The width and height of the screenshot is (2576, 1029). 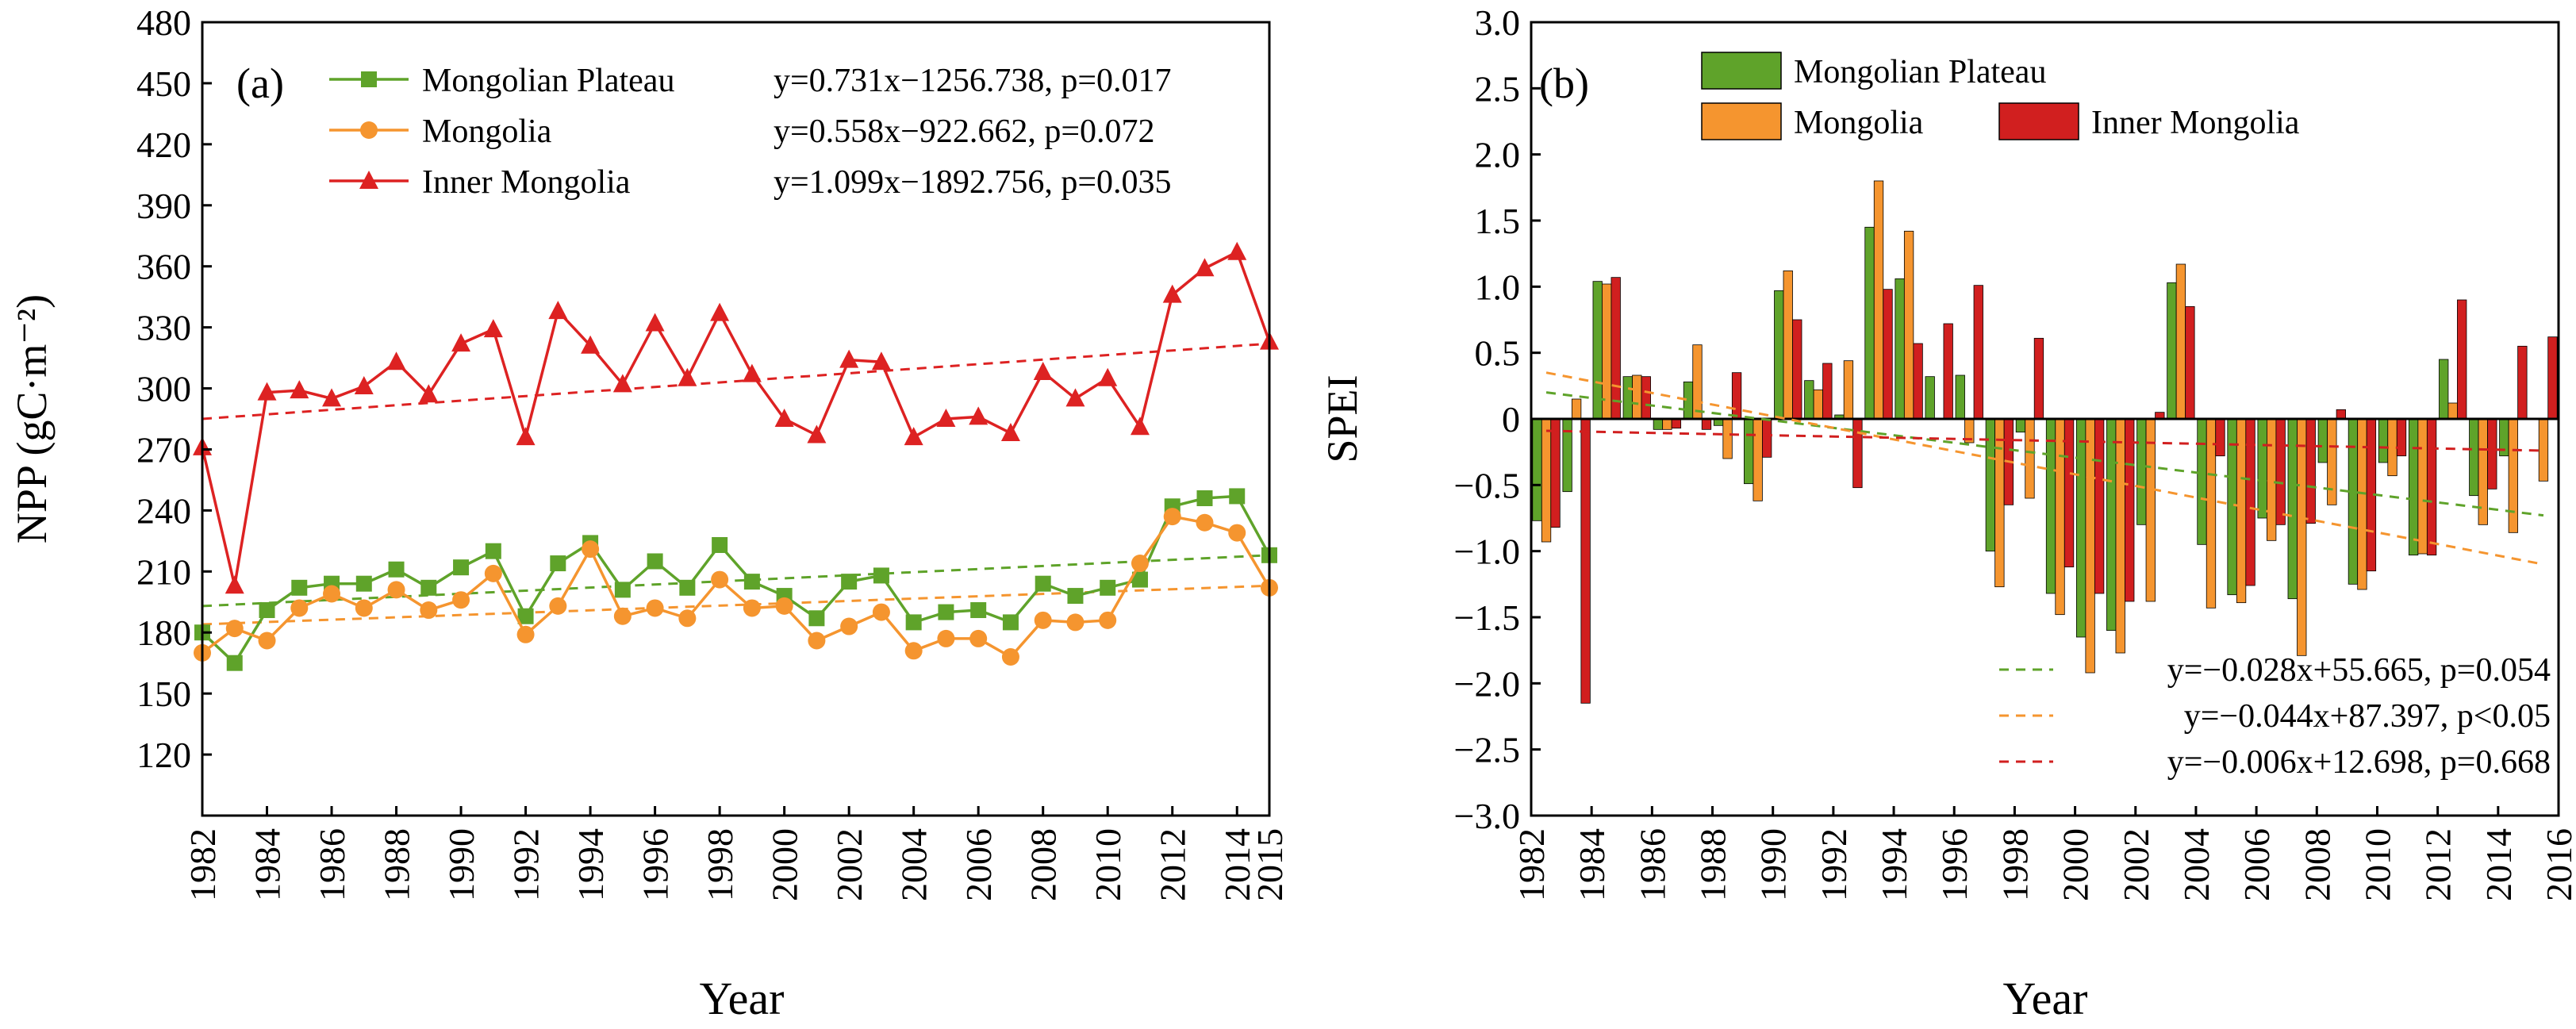 I want to click on panel-a-equation-mongolia: y=0.558x−922.662, p=0.072, so click(x=965, y=131).